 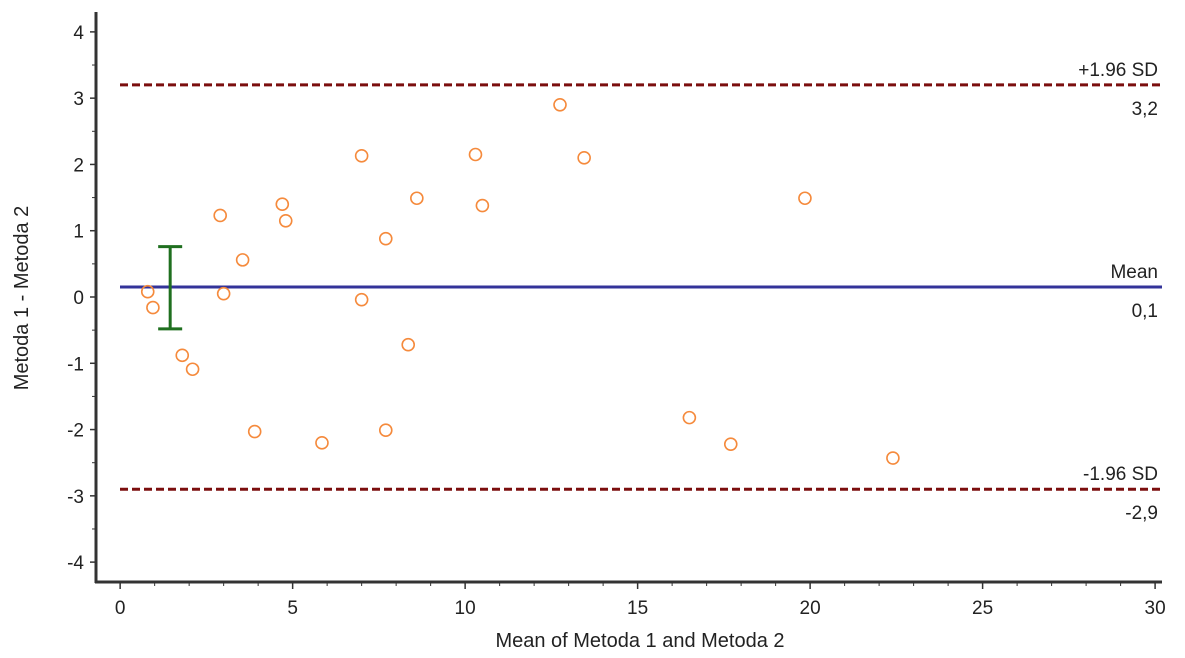 What do you see at coordinates (1134, 272) in the screenshot?
I see `mean-label: Mean` at bounding box center [1134, 272].